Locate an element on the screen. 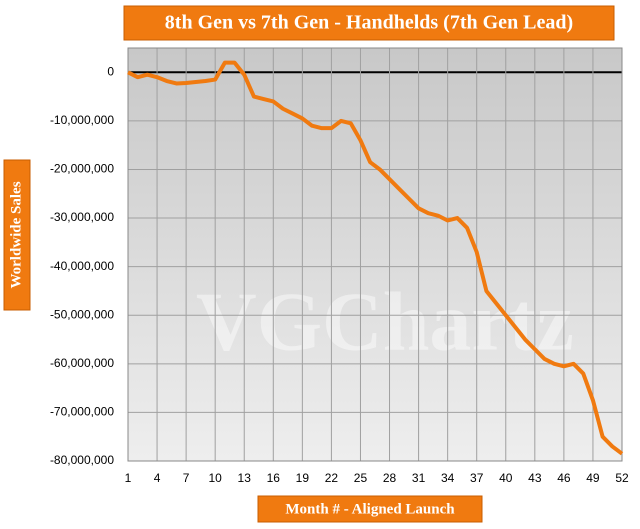  y-tick-label: -60,000,000 is located at coordinates (82, 363).